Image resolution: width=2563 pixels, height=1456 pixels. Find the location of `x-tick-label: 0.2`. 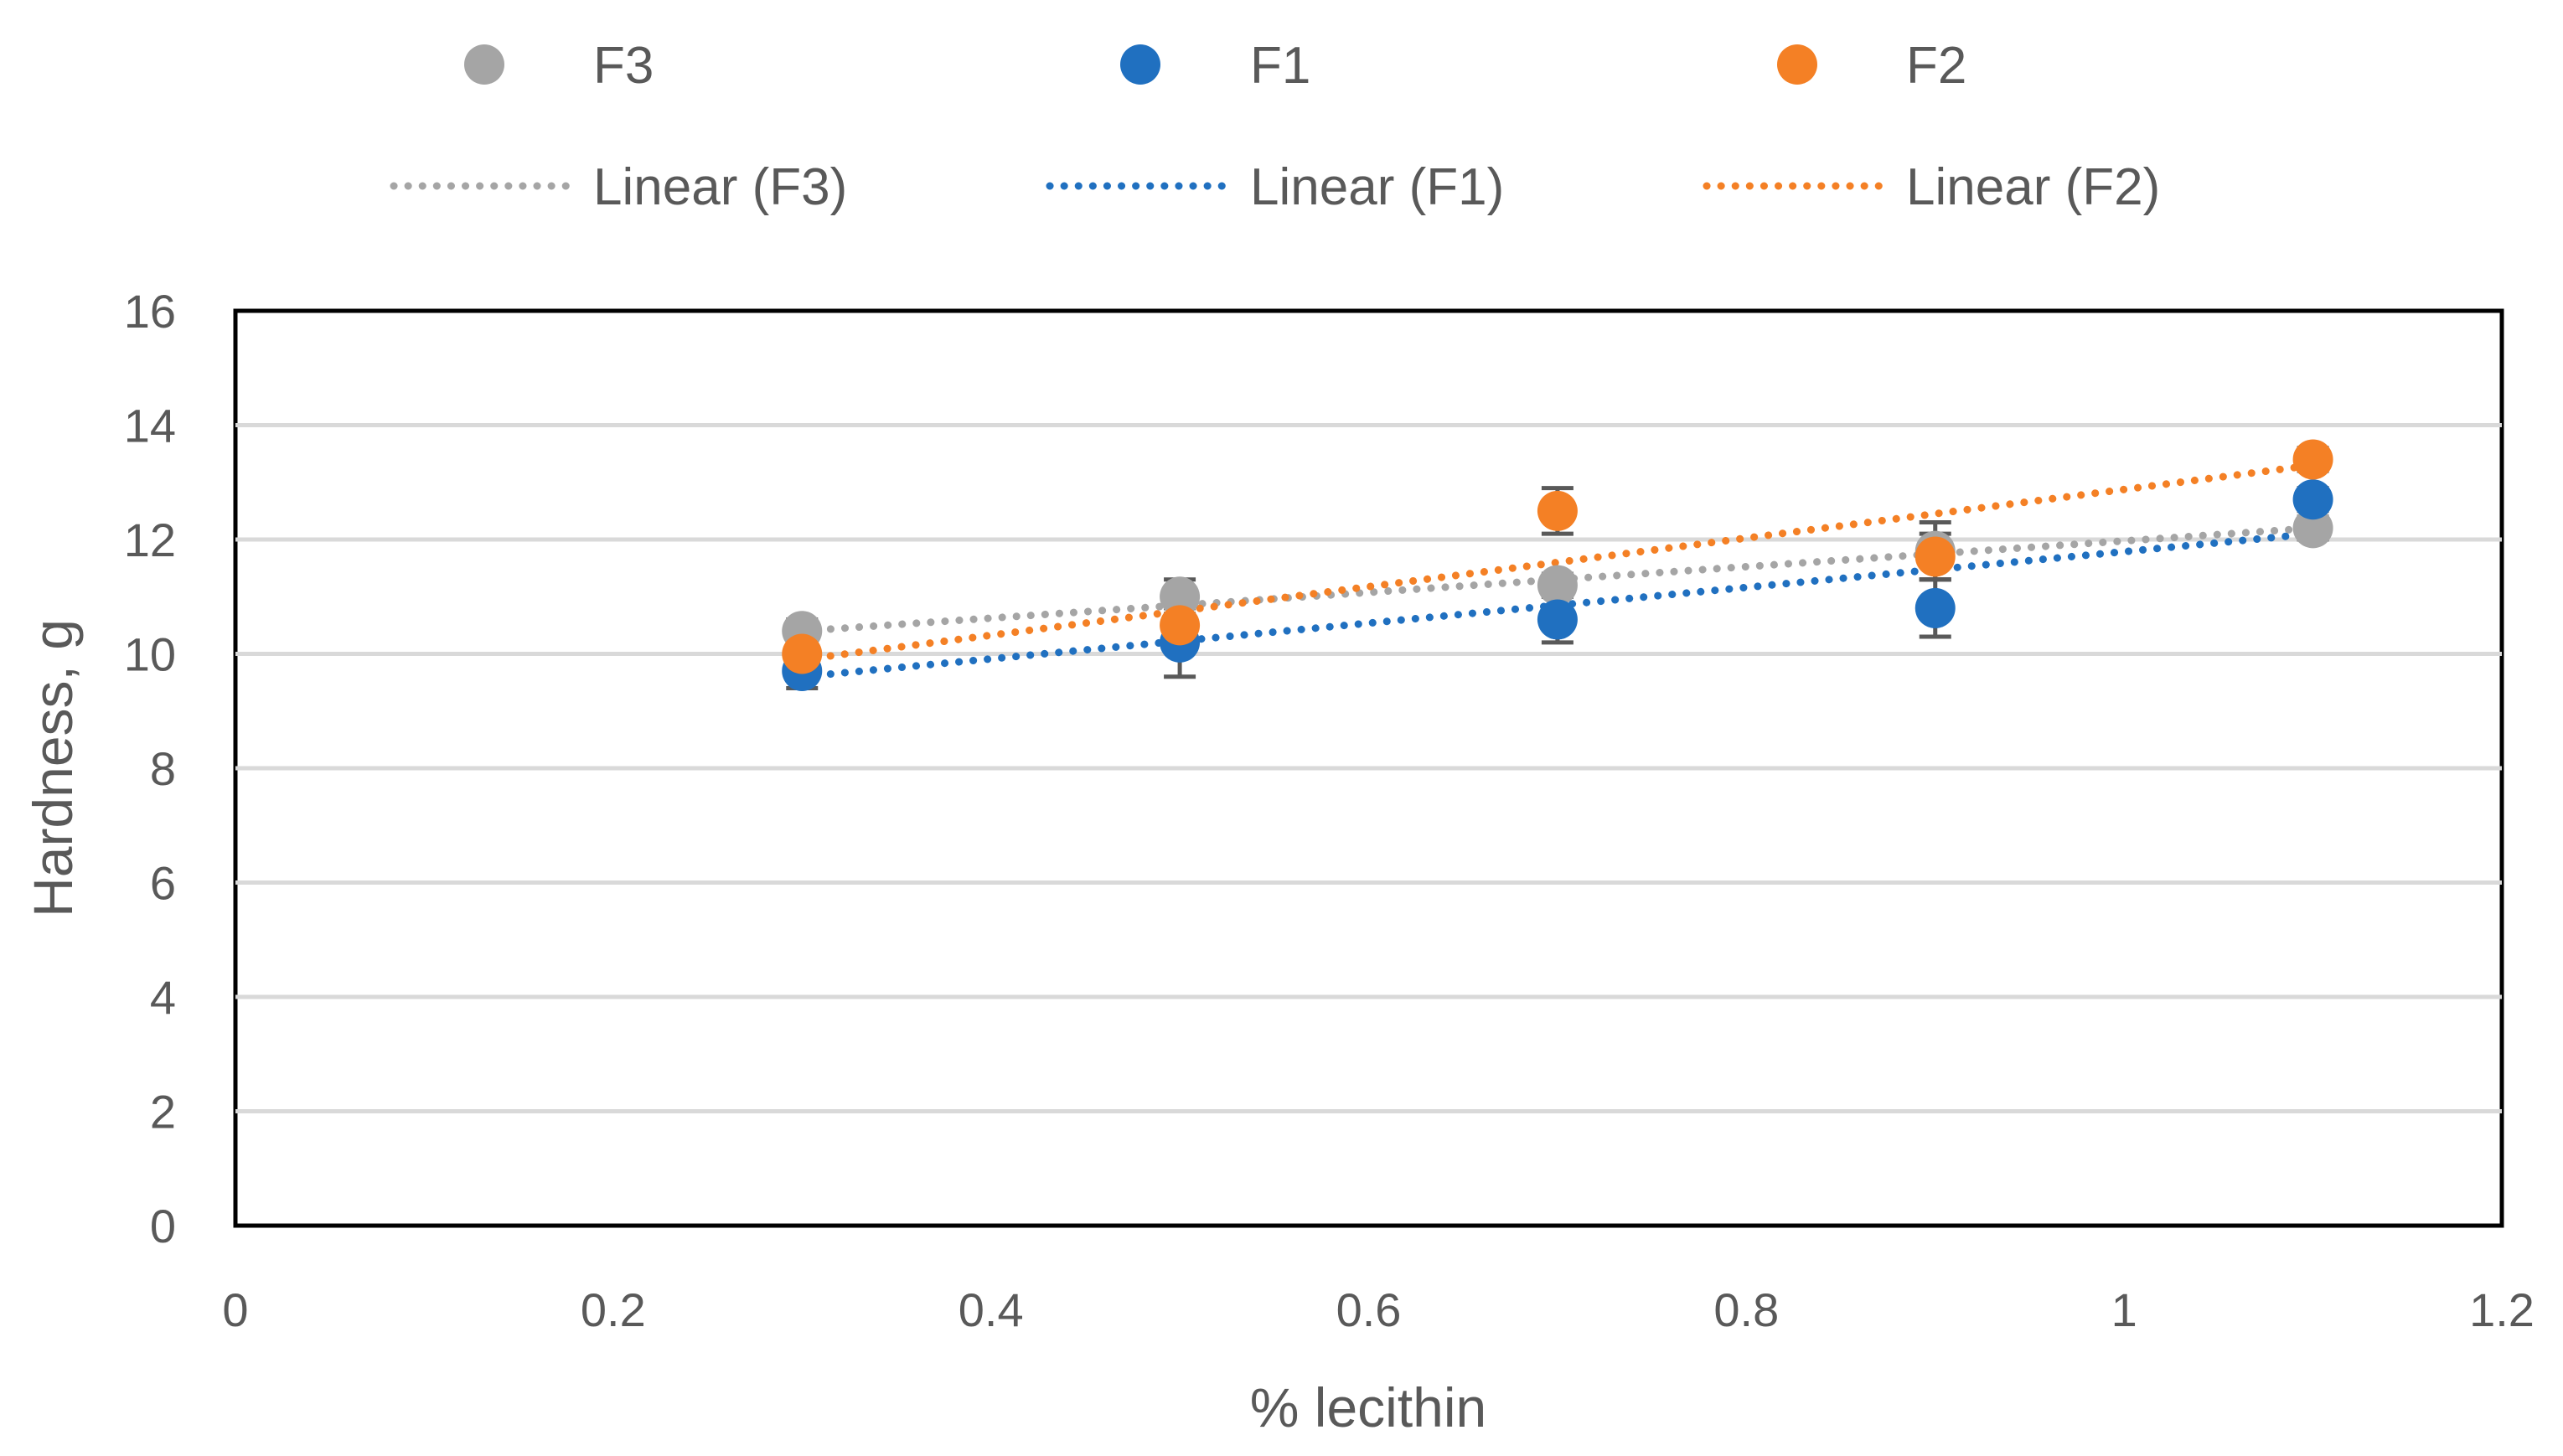

x-tick-label: 0.2 is located at coordinates (613, 1309).